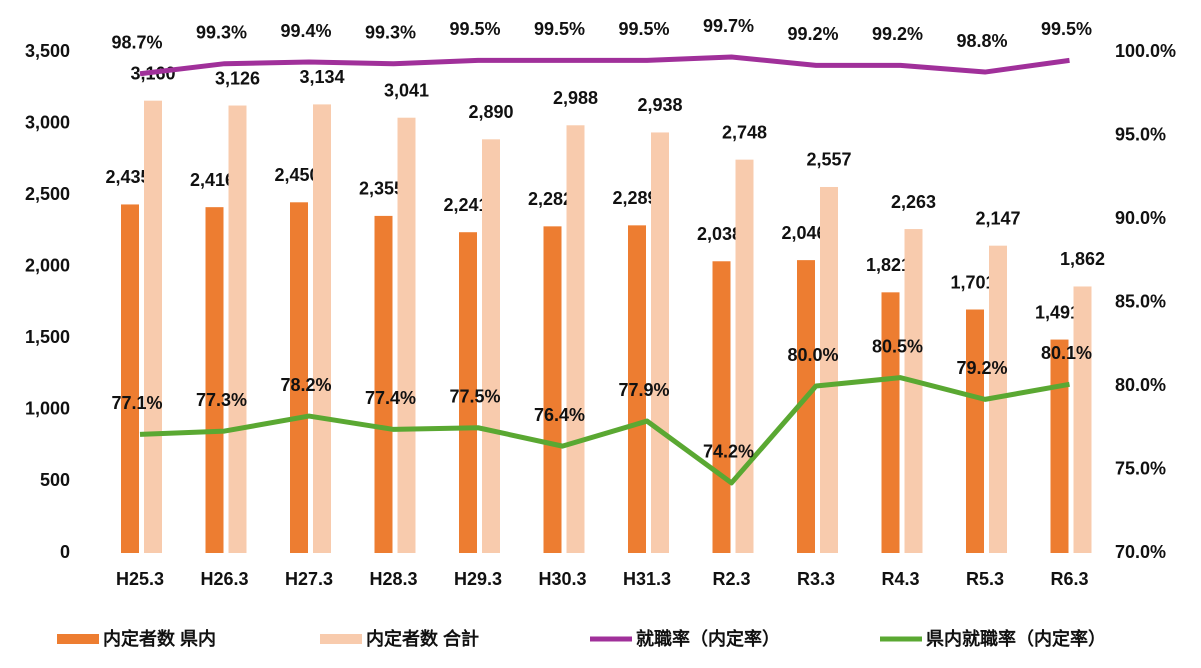  Describe the element at coordinates (221, 400) in the screenshot. I see `line-value-label: 77.3%` at that location.